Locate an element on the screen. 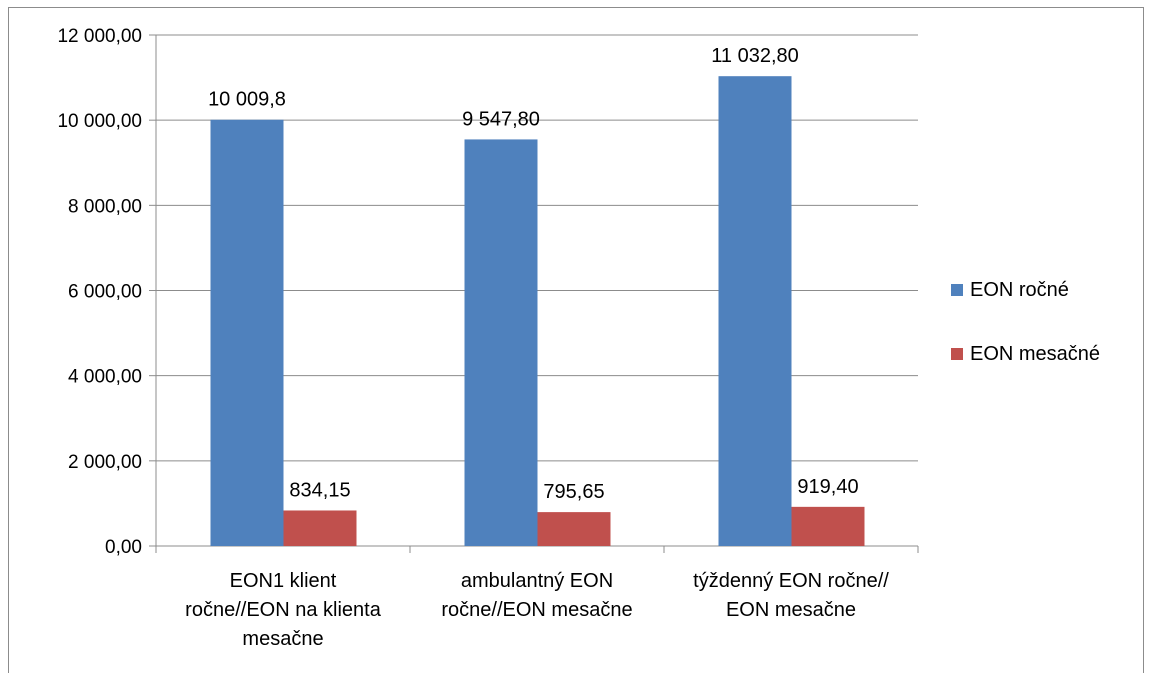 Image resolution: width=1152 pixels, height=673 pixels. x-category-label: ročne//EON na klienta is located at coordinates (283, 610).